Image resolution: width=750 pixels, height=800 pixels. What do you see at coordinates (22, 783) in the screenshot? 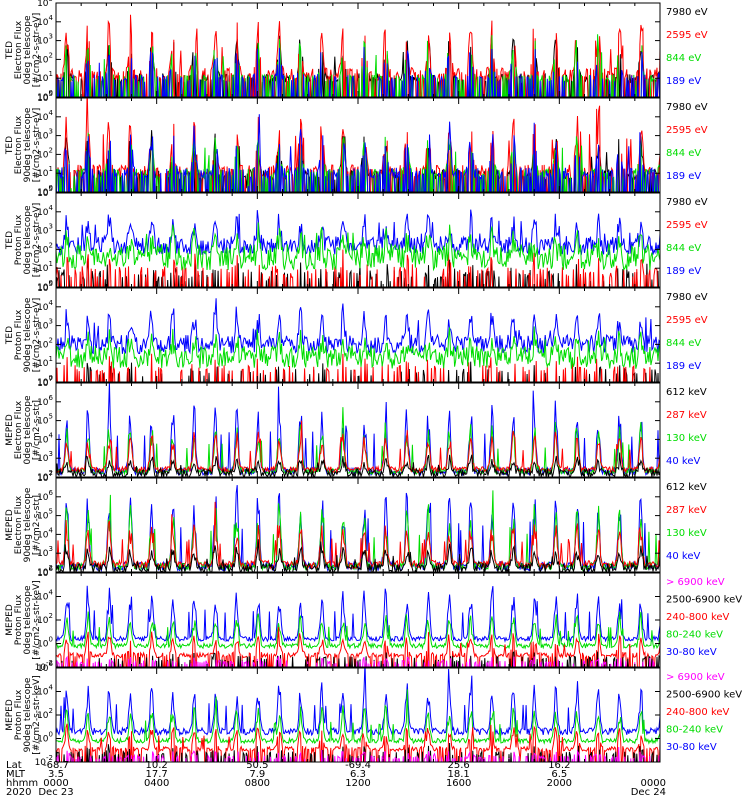
I see `x-row-label: hhmm` at bounding box center [22, 783].